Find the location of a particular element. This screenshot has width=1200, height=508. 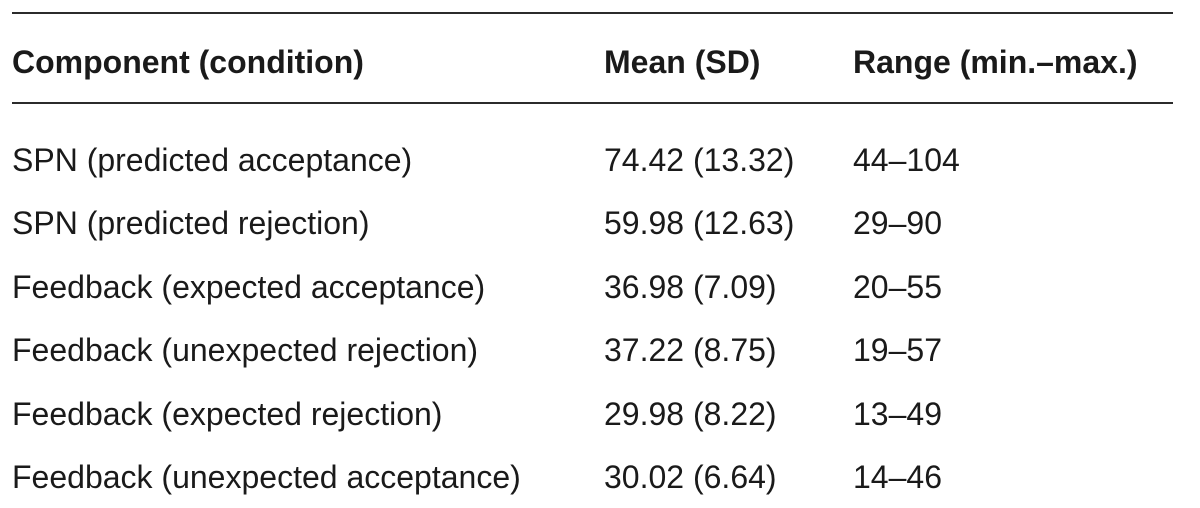

cell-component: Feedback (expected rejection) is located at coordinates (227, 414).